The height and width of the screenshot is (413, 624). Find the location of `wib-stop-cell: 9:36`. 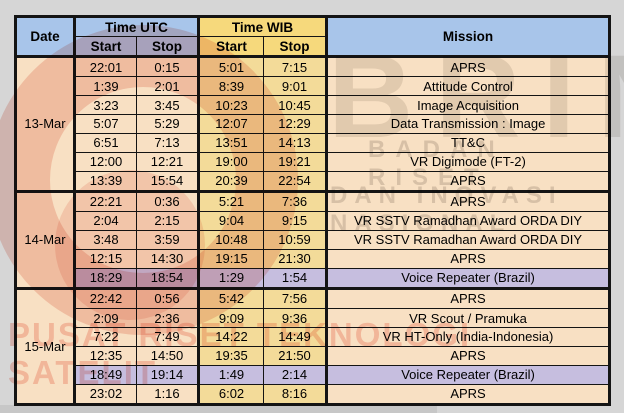

wib-stop-cell: 9:36 is located at coordinates (295, 318).